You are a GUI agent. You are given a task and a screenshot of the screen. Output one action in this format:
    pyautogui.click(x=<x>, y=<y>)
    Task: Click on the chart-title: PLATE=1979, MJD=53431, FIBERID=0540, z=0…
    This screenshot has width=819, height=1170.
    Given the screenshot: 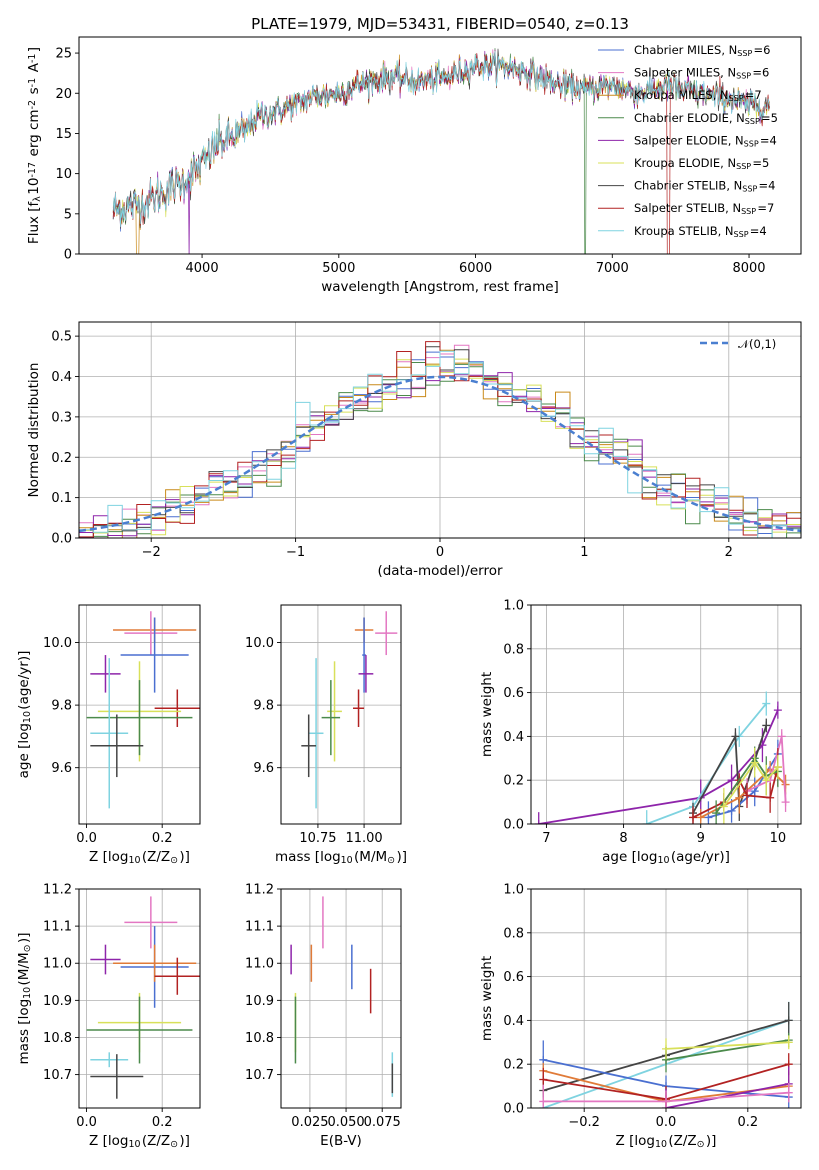 What is the action you would take?
    pyautogui.click(x=440, y=24)
    